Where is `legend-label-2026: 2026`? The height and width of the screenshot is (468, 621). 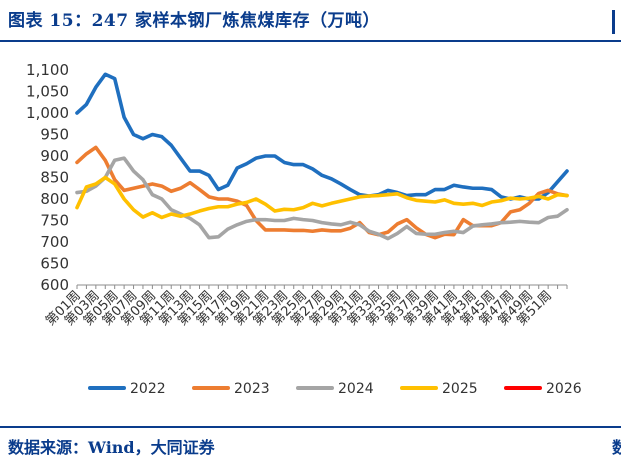 legend-label-2026: 2026 is located at coordinates (564, 389).